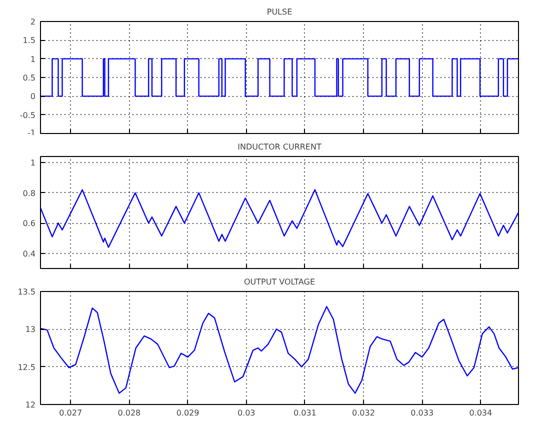  I want to click on line-series, so click(279, 218).